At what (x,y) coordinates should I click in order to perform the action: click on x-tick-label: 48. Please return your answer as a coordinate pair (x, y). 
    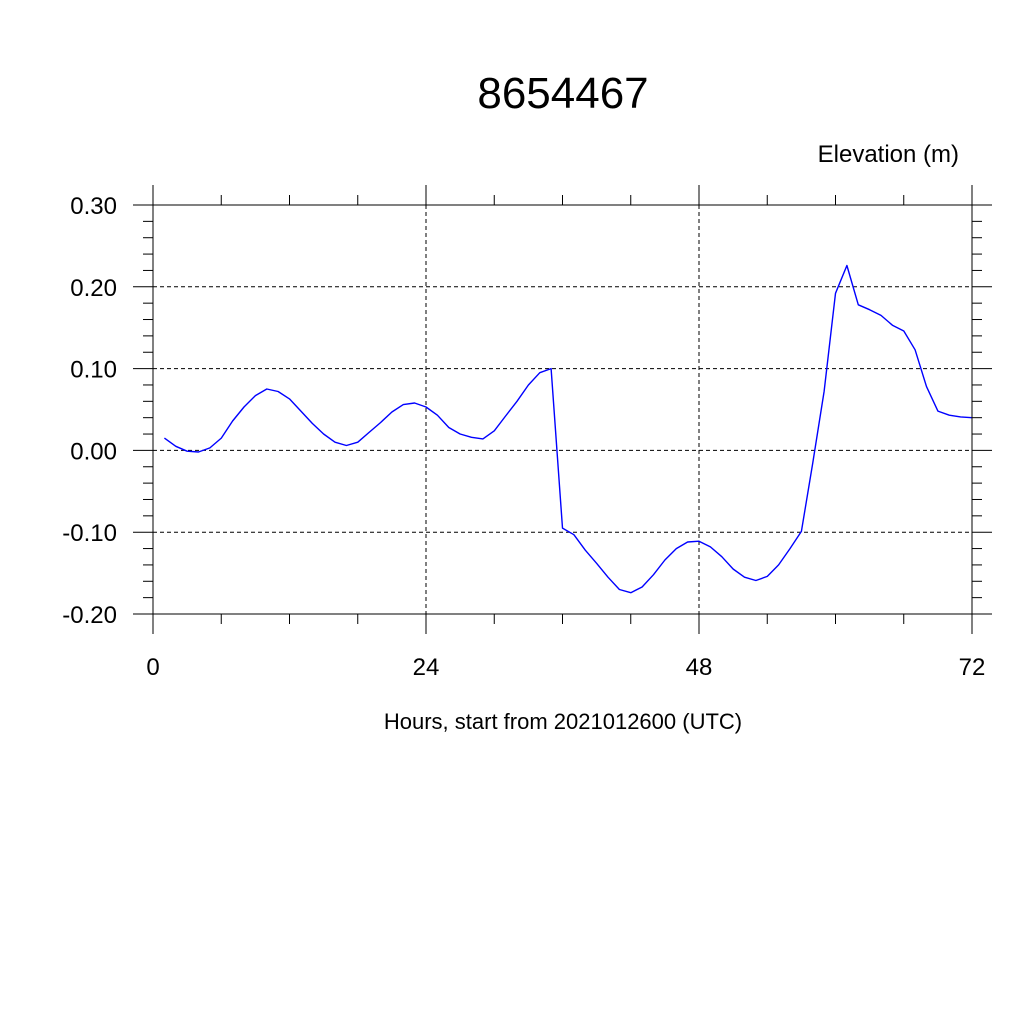
    Looking at the image, I should click on (699, 667).